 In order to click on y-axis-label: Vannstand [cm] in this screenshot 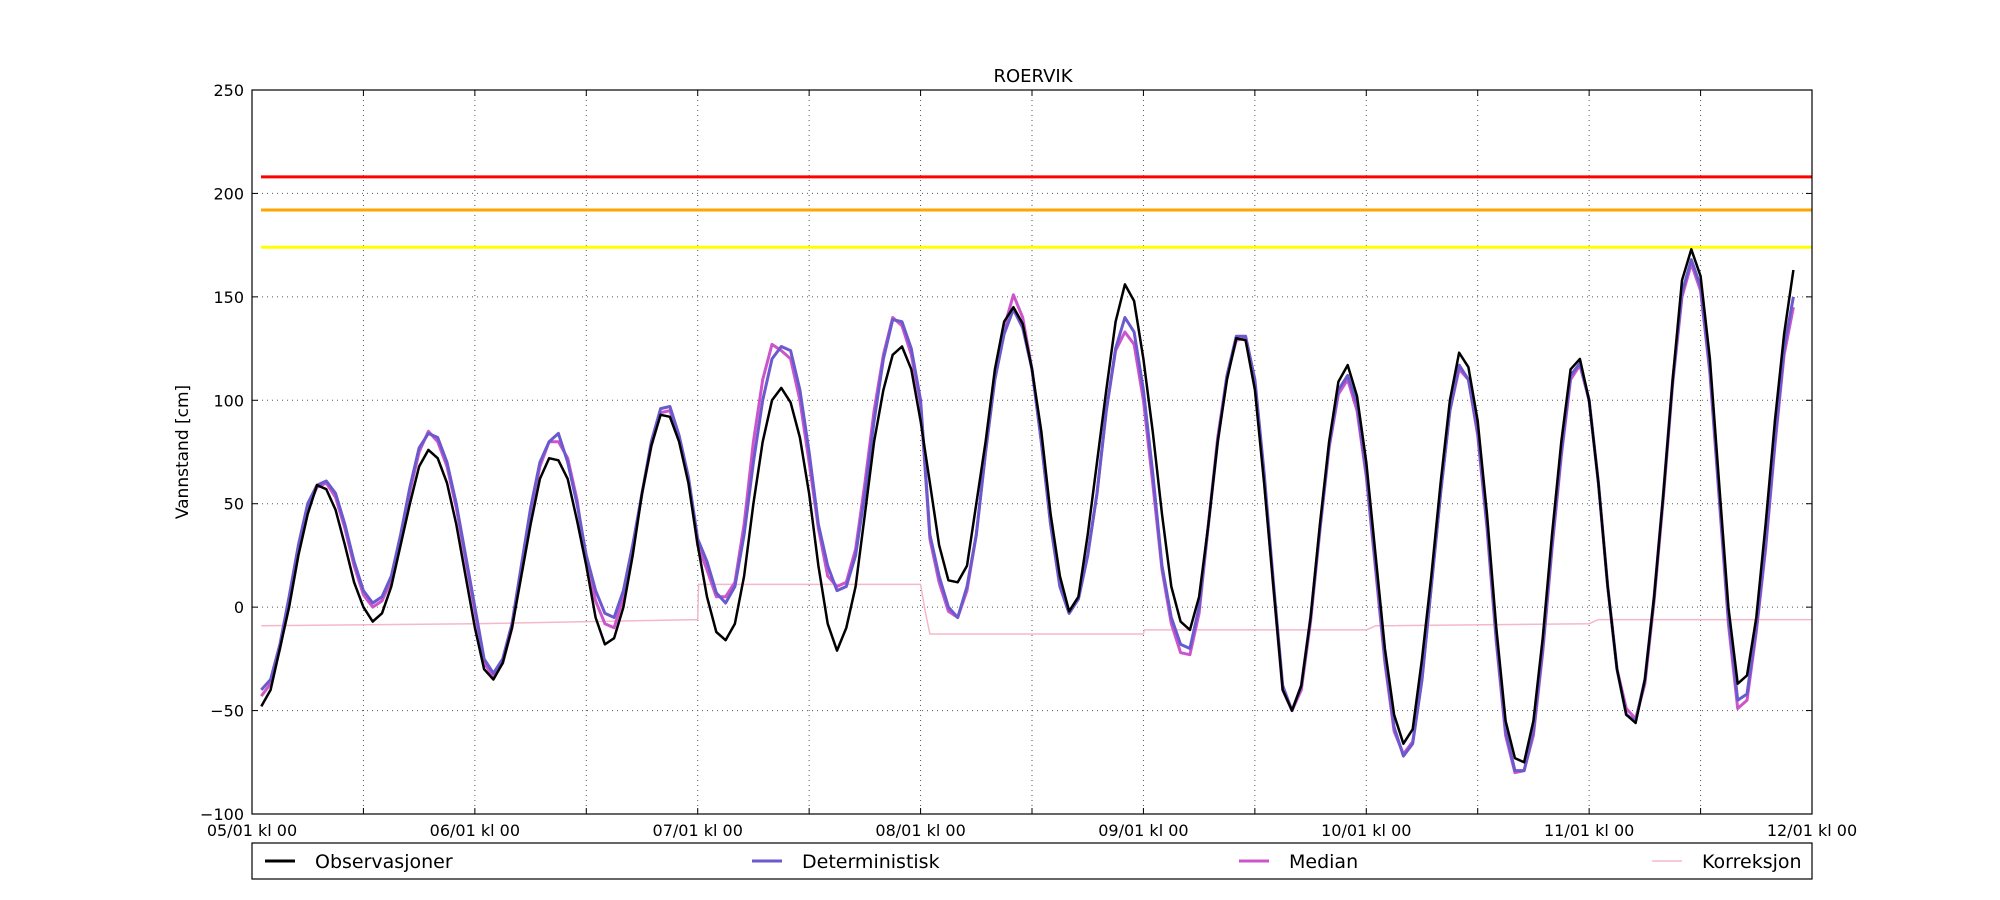, I will do `click(183, 452)`.